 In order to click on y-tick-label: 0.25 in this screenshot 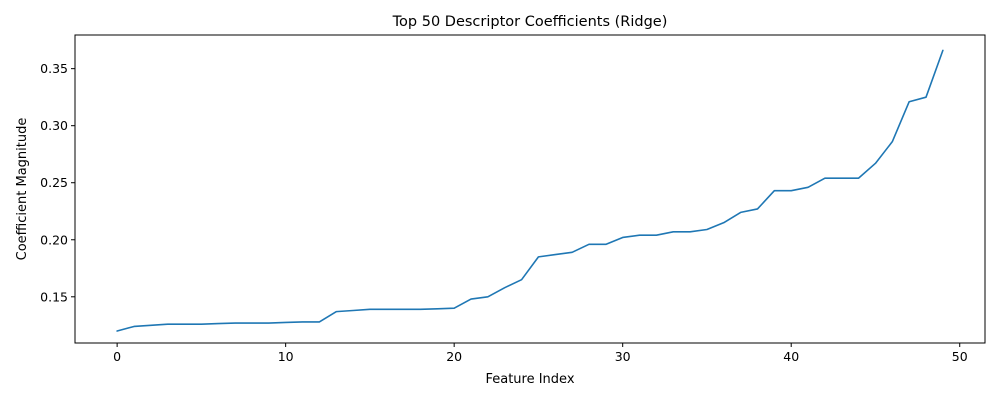, I will do `click(54, 182)`.